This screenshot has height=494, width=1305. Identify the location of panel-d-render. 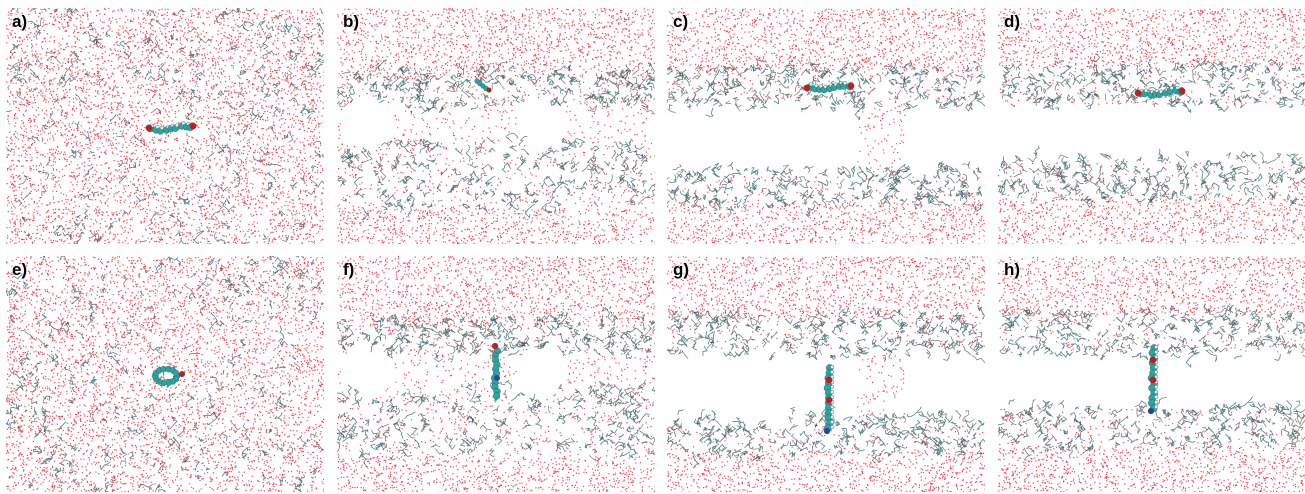
(1151, 126).